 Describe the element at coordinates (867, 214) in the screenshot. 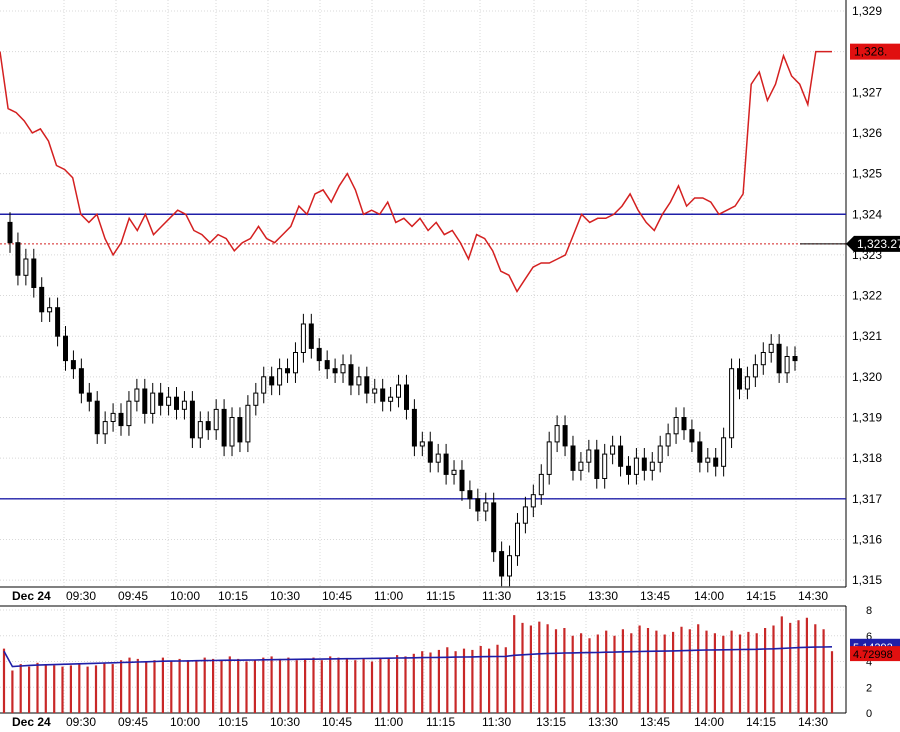

I see `price-y-tick-label: 1,324` at that location.